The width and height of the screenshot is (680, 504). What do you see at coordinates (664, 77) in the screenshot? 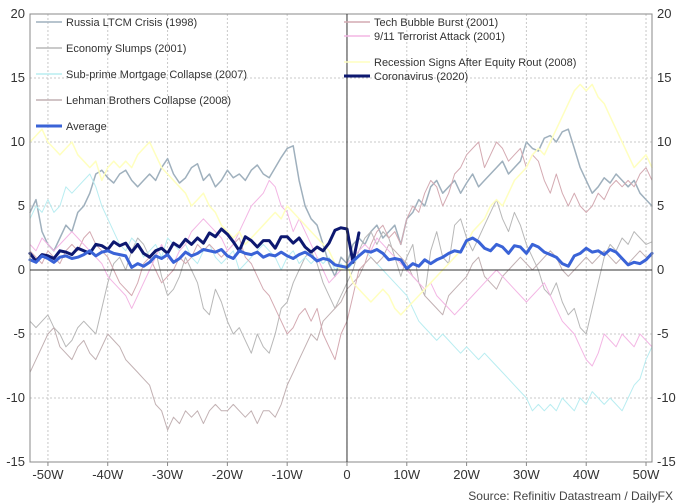
I see `y-tick-label-right: 15` at bounding box center [664, 77].